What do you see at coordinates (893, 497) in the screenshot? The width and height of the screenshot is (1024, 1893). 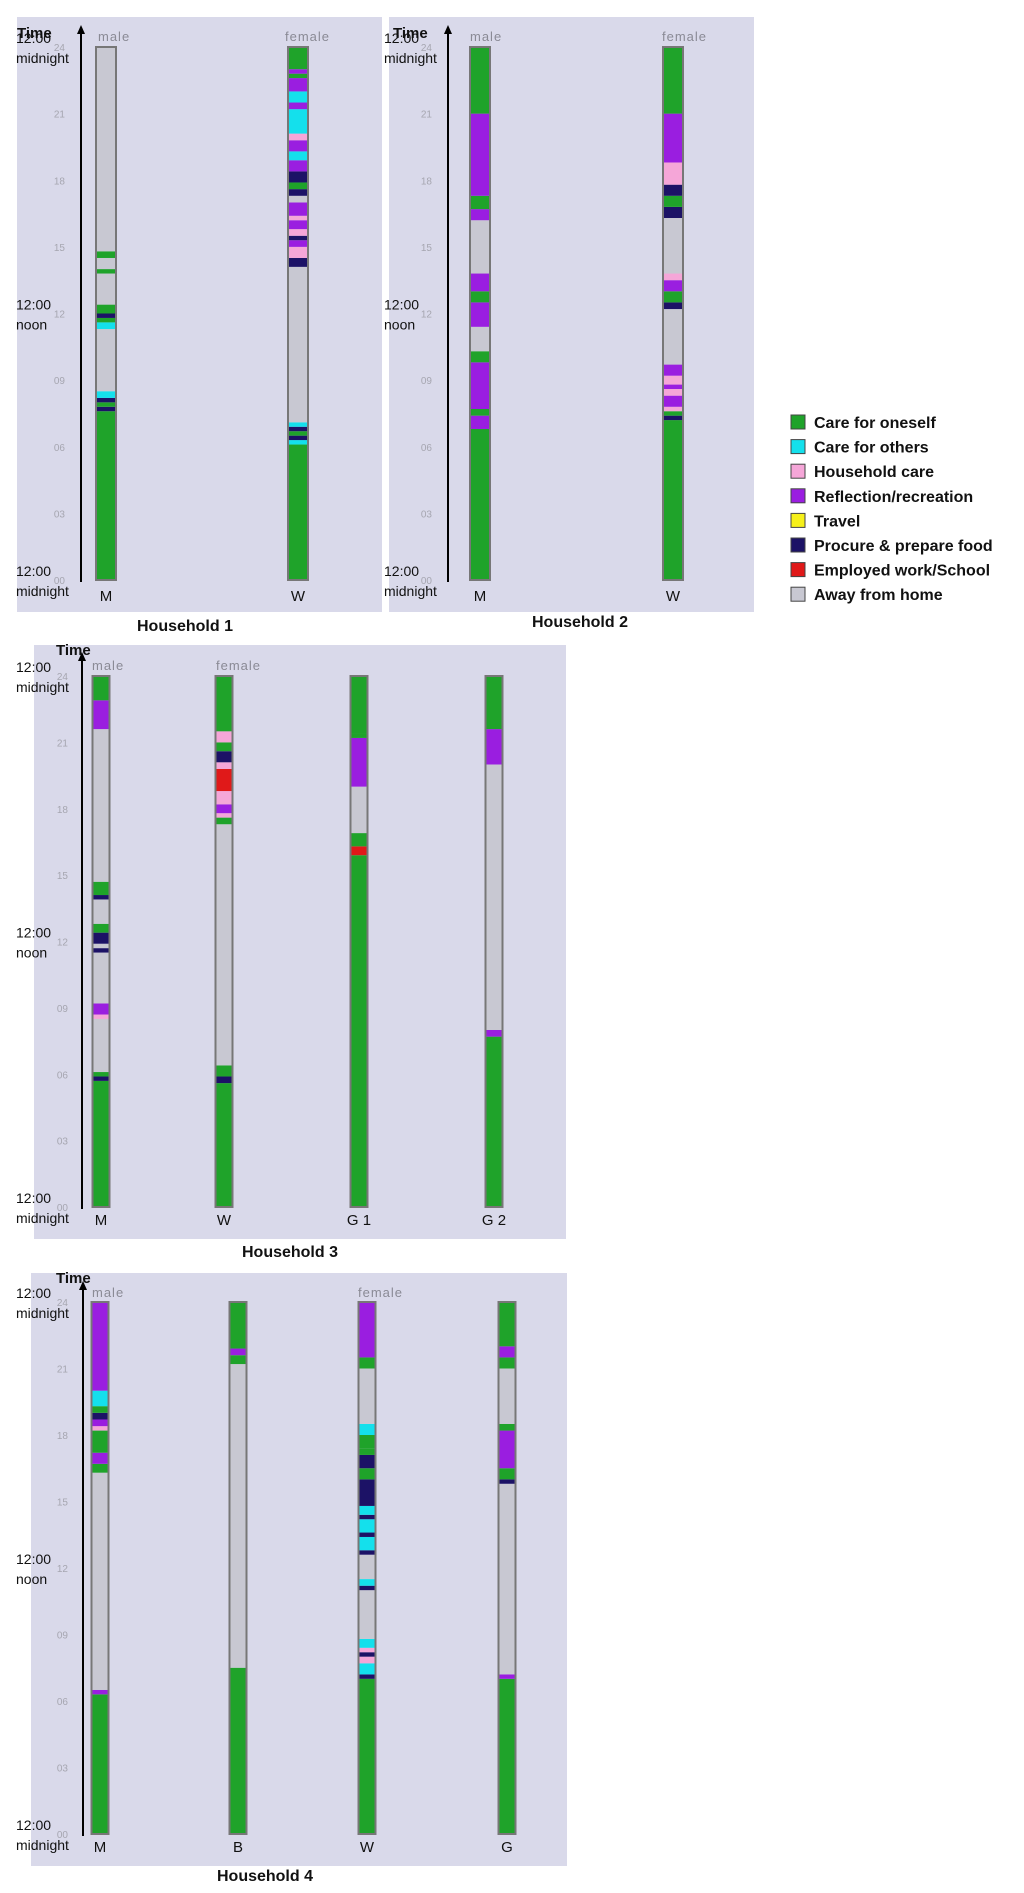 I see `legend-label: Reflection/recreation` at bounding box center [893, 497].